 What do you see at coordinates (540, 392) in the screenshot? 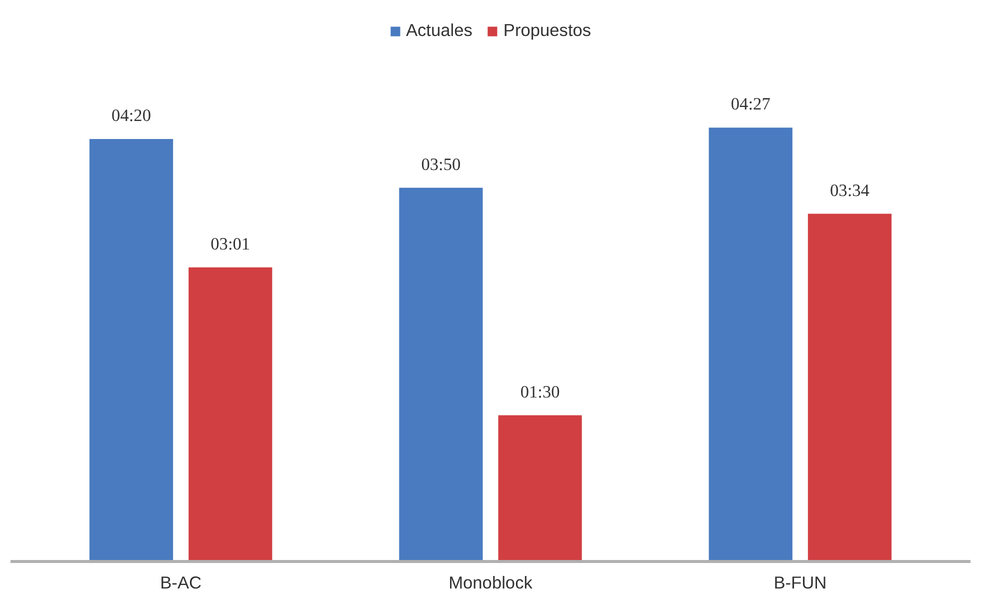
I see `data-label: 01:30` at bounding box center [540, 392].